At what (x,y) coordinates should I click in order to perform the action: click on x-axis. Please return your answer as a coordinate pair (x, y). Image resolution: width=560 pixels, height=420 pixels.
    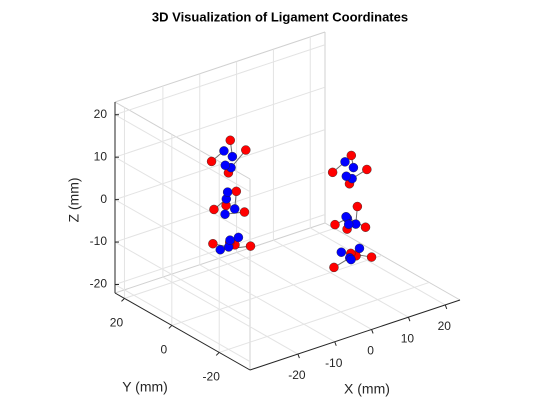
    Looking at the image, I should click on (355, 335).